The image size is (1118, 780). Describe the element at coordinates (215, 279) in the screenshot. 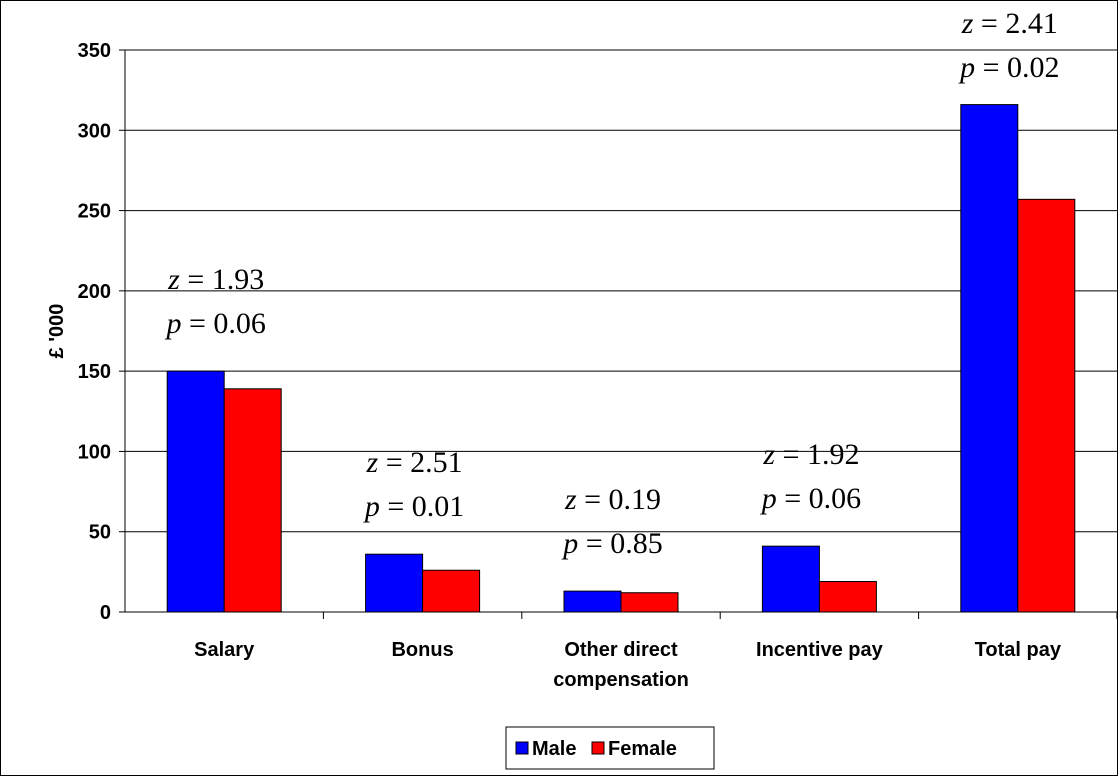

I see `z-statistic-label: z = 1.93` at that location.